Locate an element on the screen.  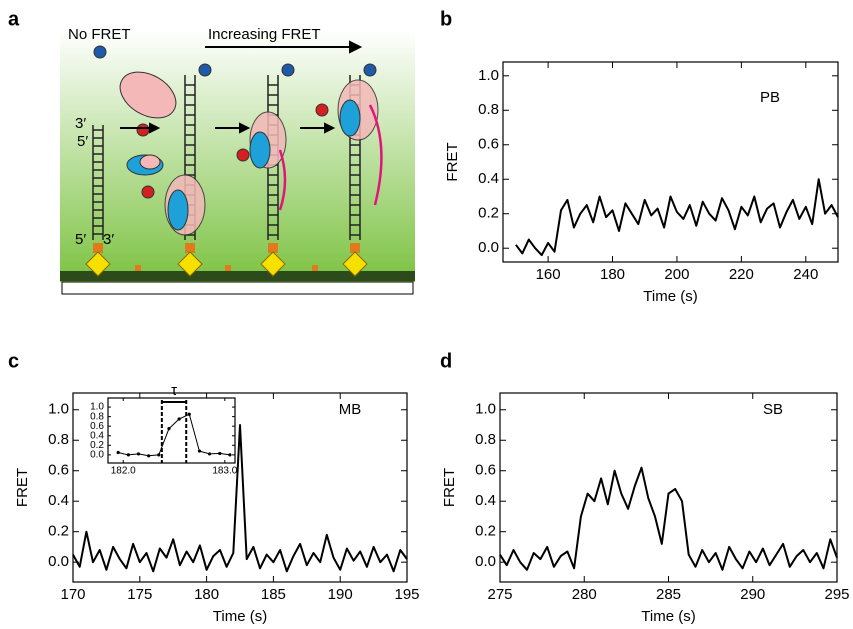
x-tick-label: 185 is located at coordinates (273, 594).